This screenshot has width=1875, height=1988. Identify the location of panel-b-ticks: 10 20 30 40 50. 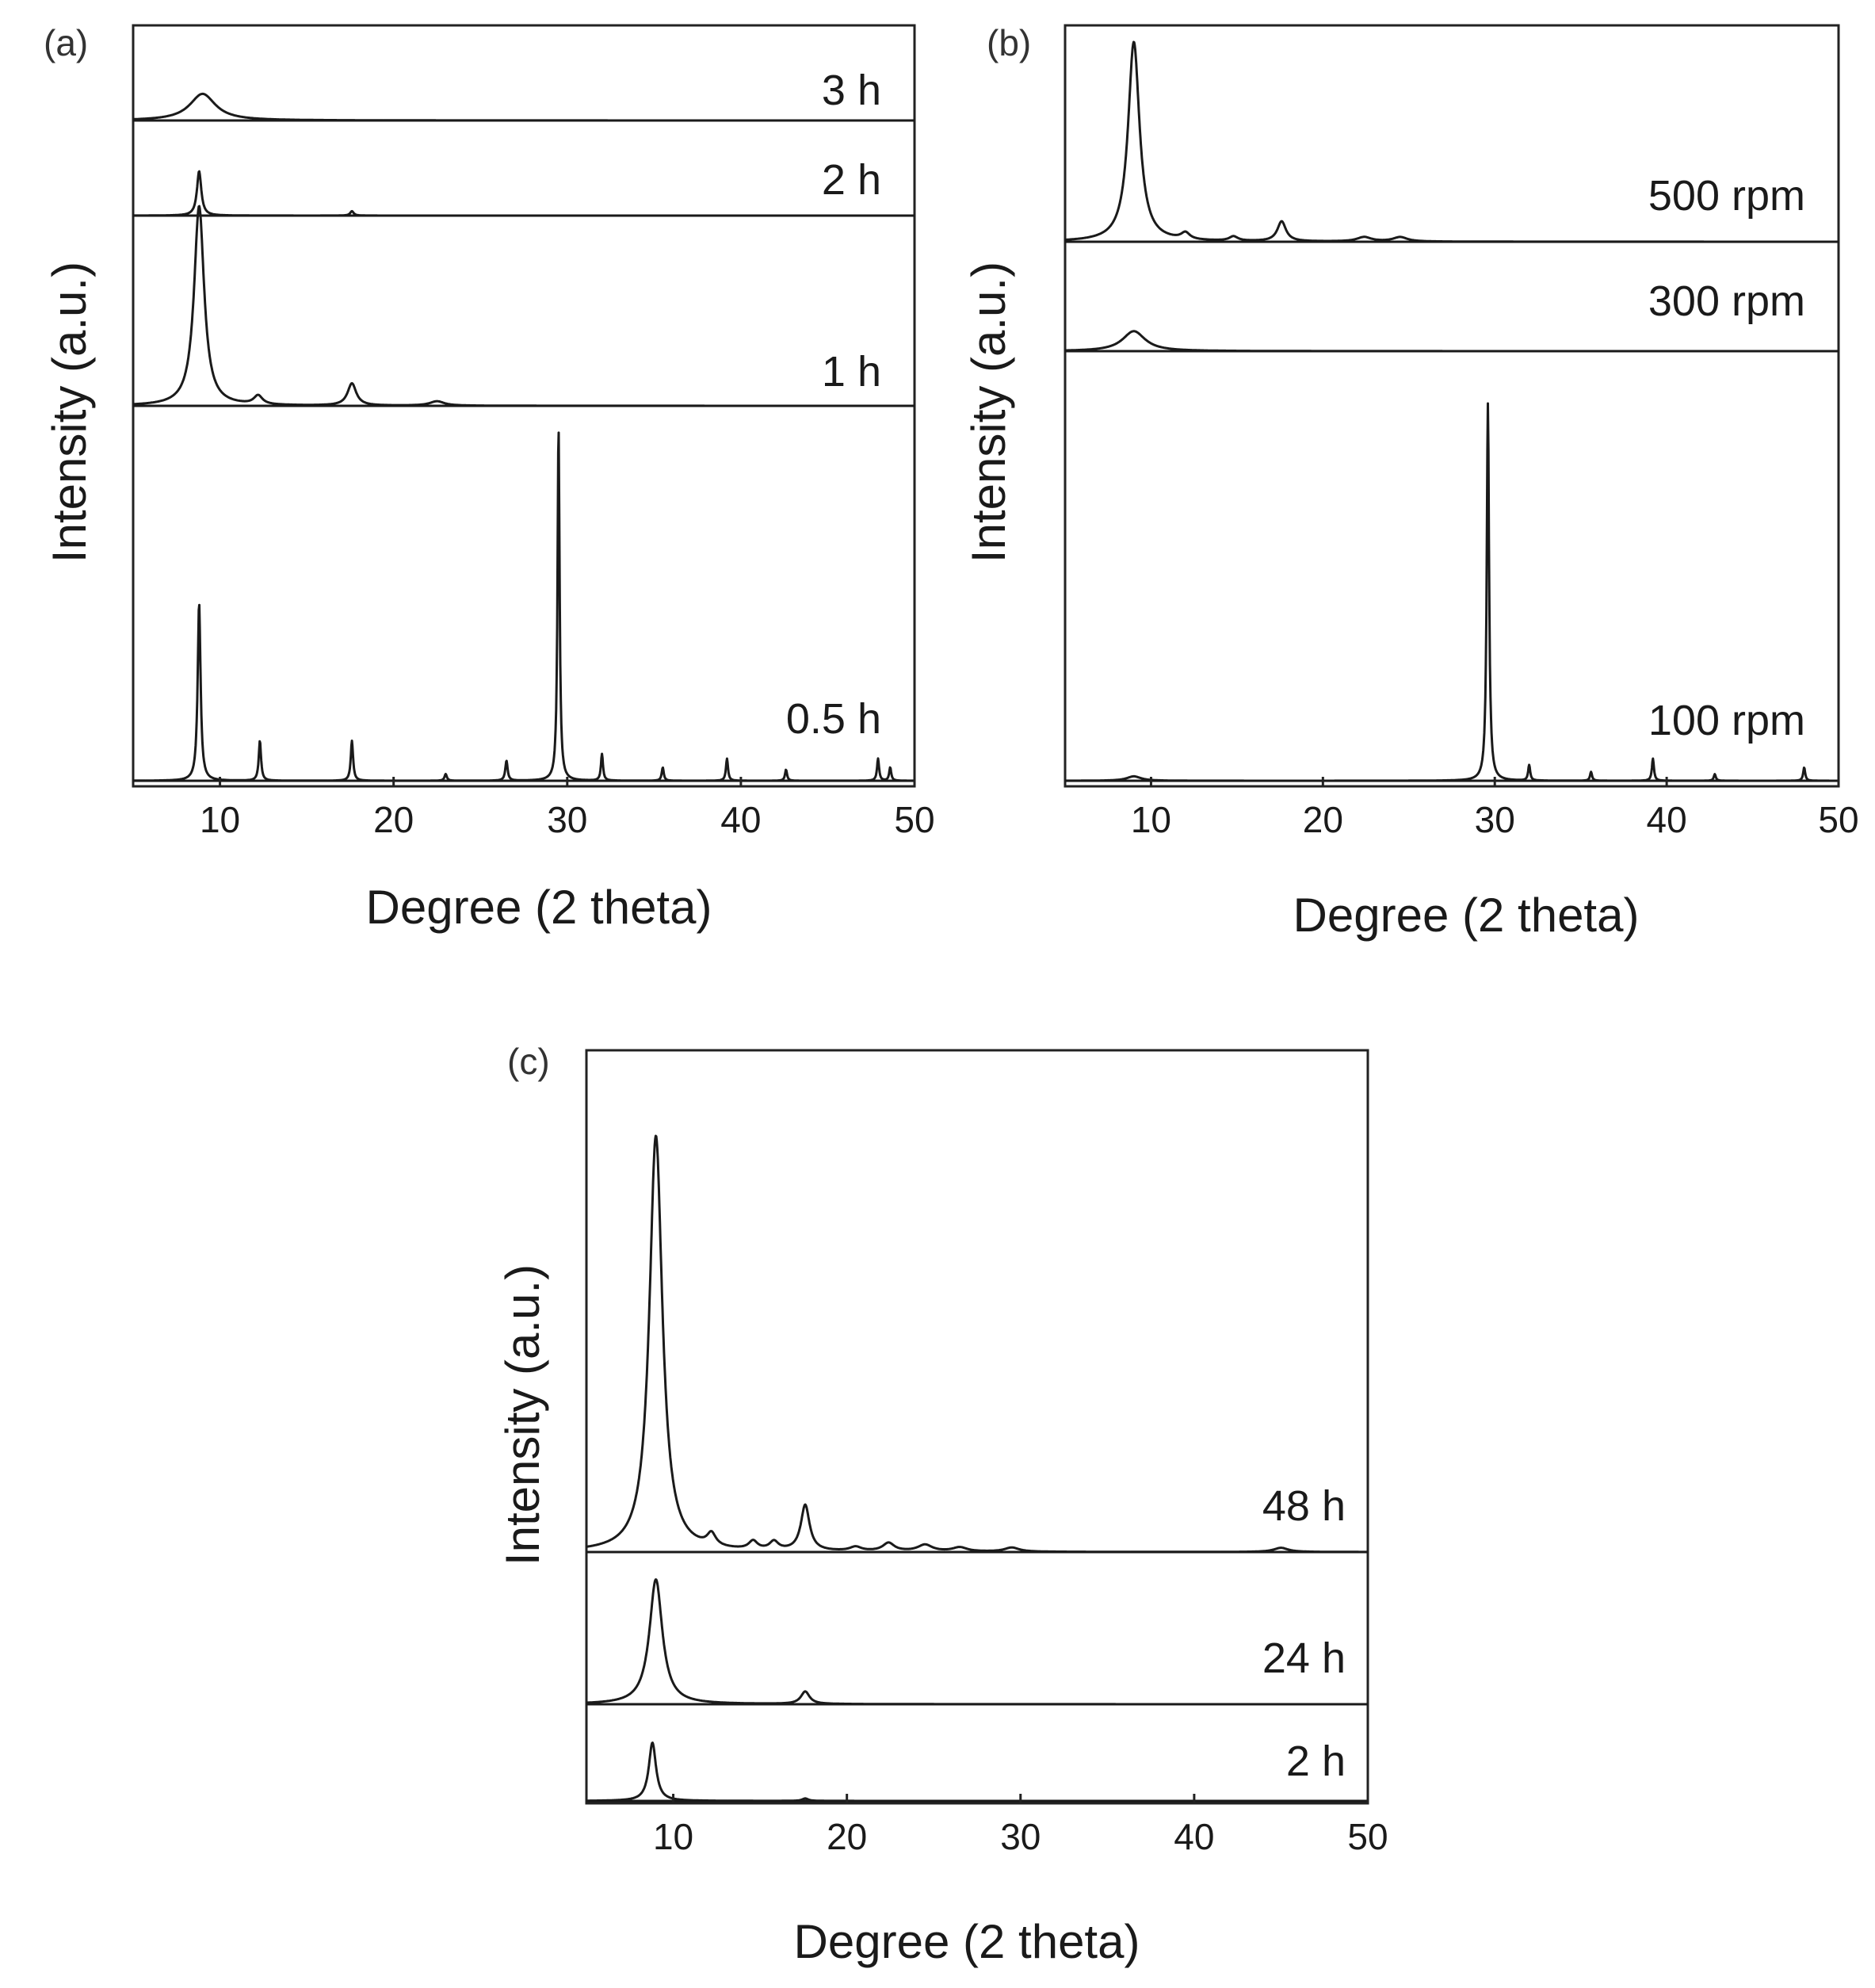
(1495, 808).